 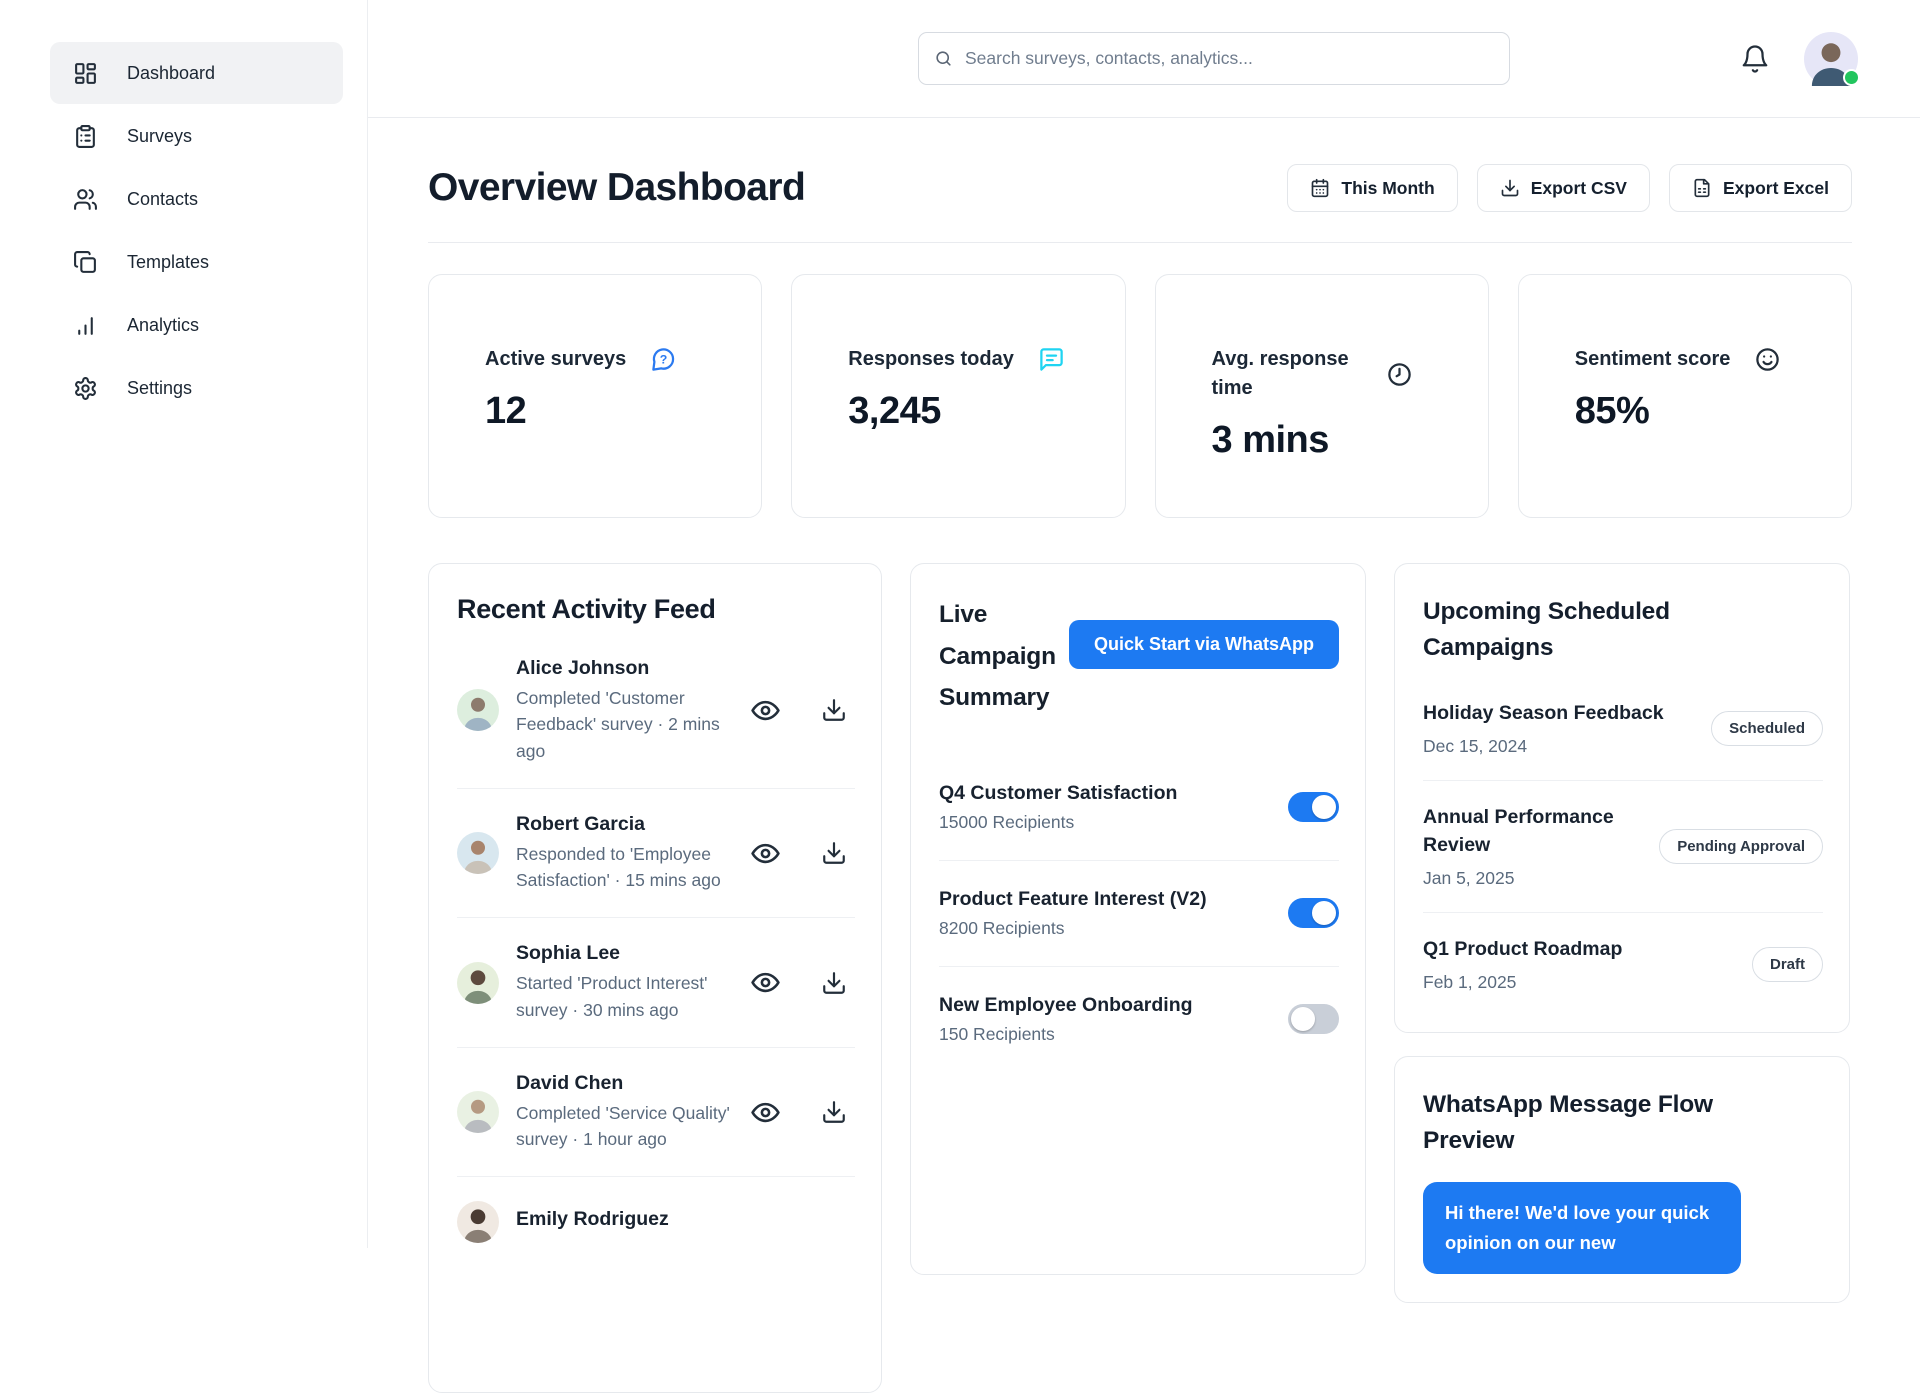 What do you see at coordinates (196, 262) in the screenshot?
I see `sidebar-item-templates: Templates` at bounding box center [196, 262].